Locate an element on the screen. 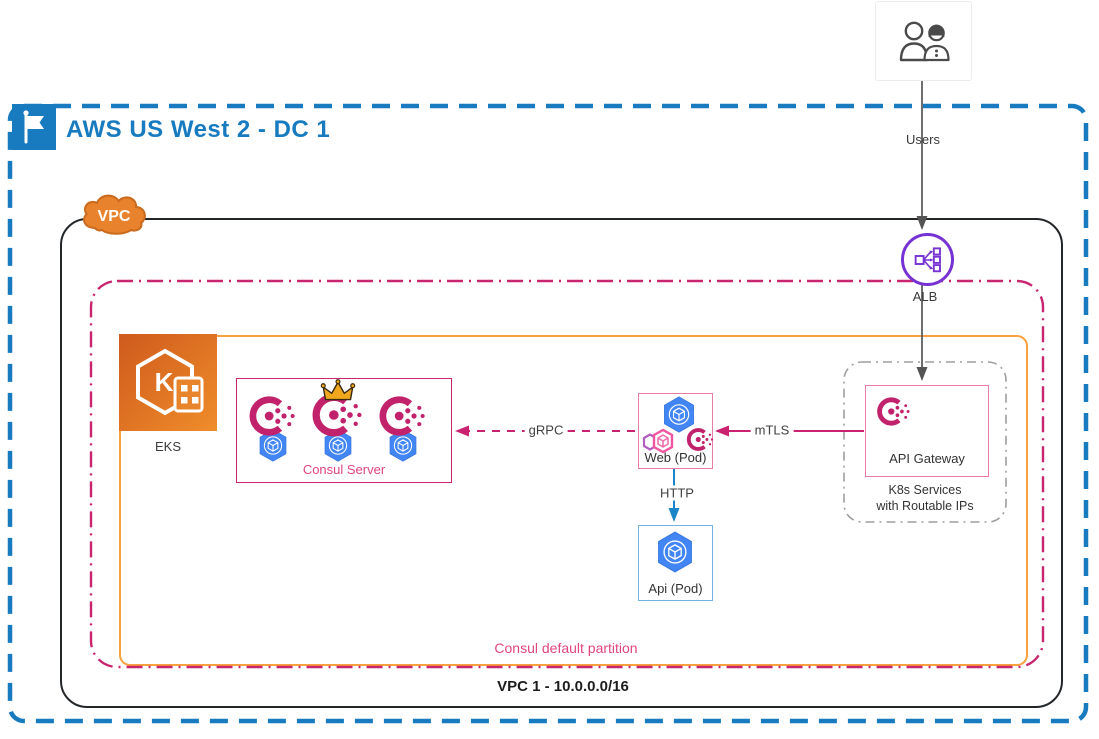 This screenshot has width=1099, height=739. flag-icon is located at coordinates (34, 127).